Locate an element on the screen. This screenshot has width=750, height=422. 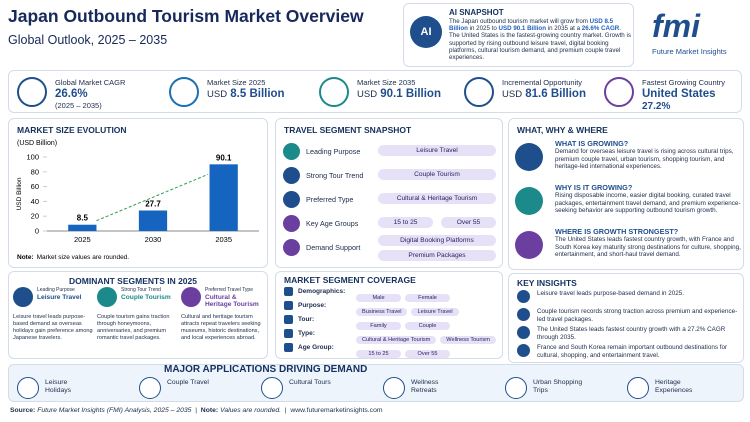
data-label: 90.1 is located at coordinates (224, 157).